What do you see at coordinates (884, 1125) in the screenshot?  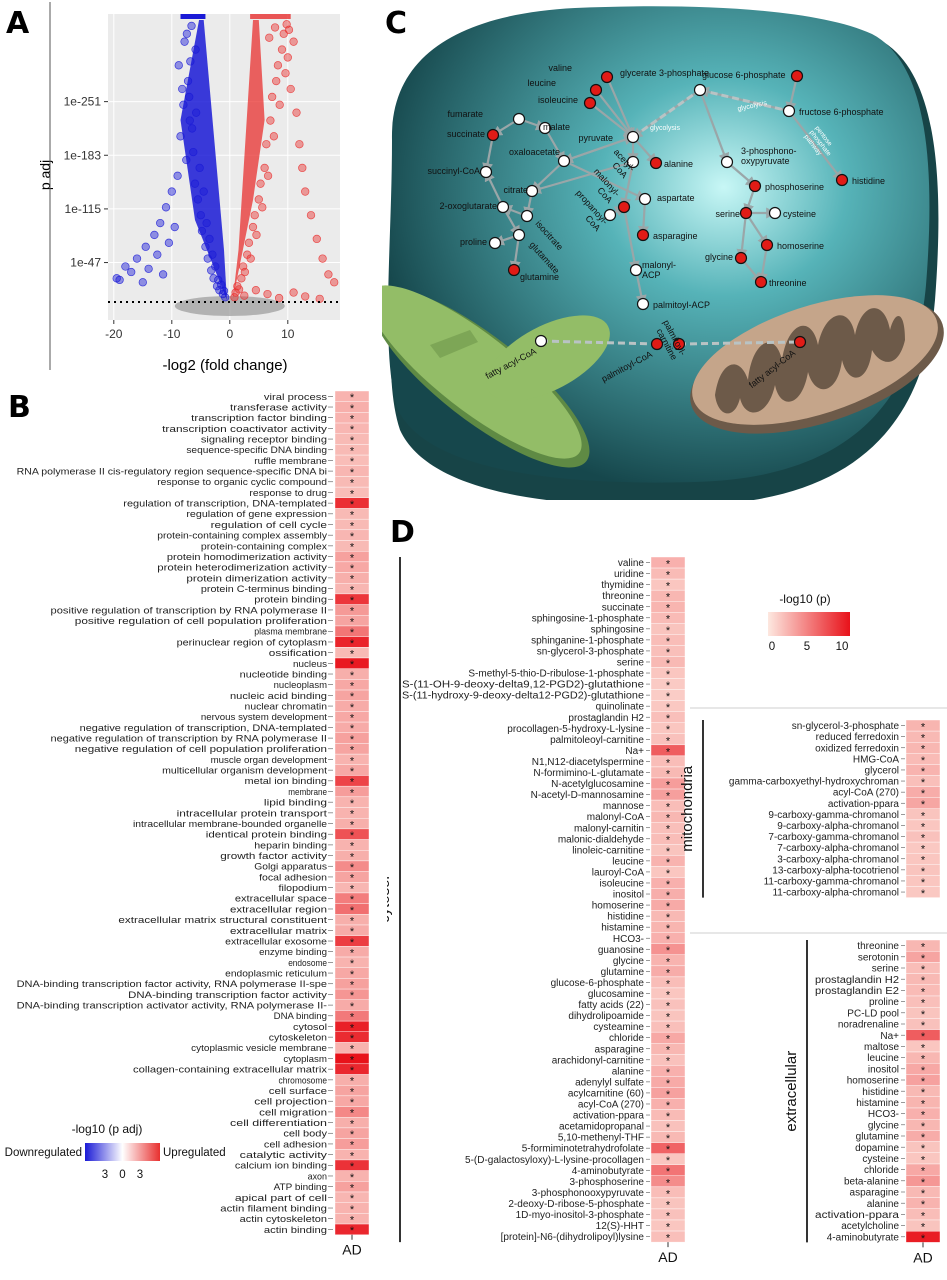 I see `metabolite-label: glycine` at bounding box center [884, 1125].